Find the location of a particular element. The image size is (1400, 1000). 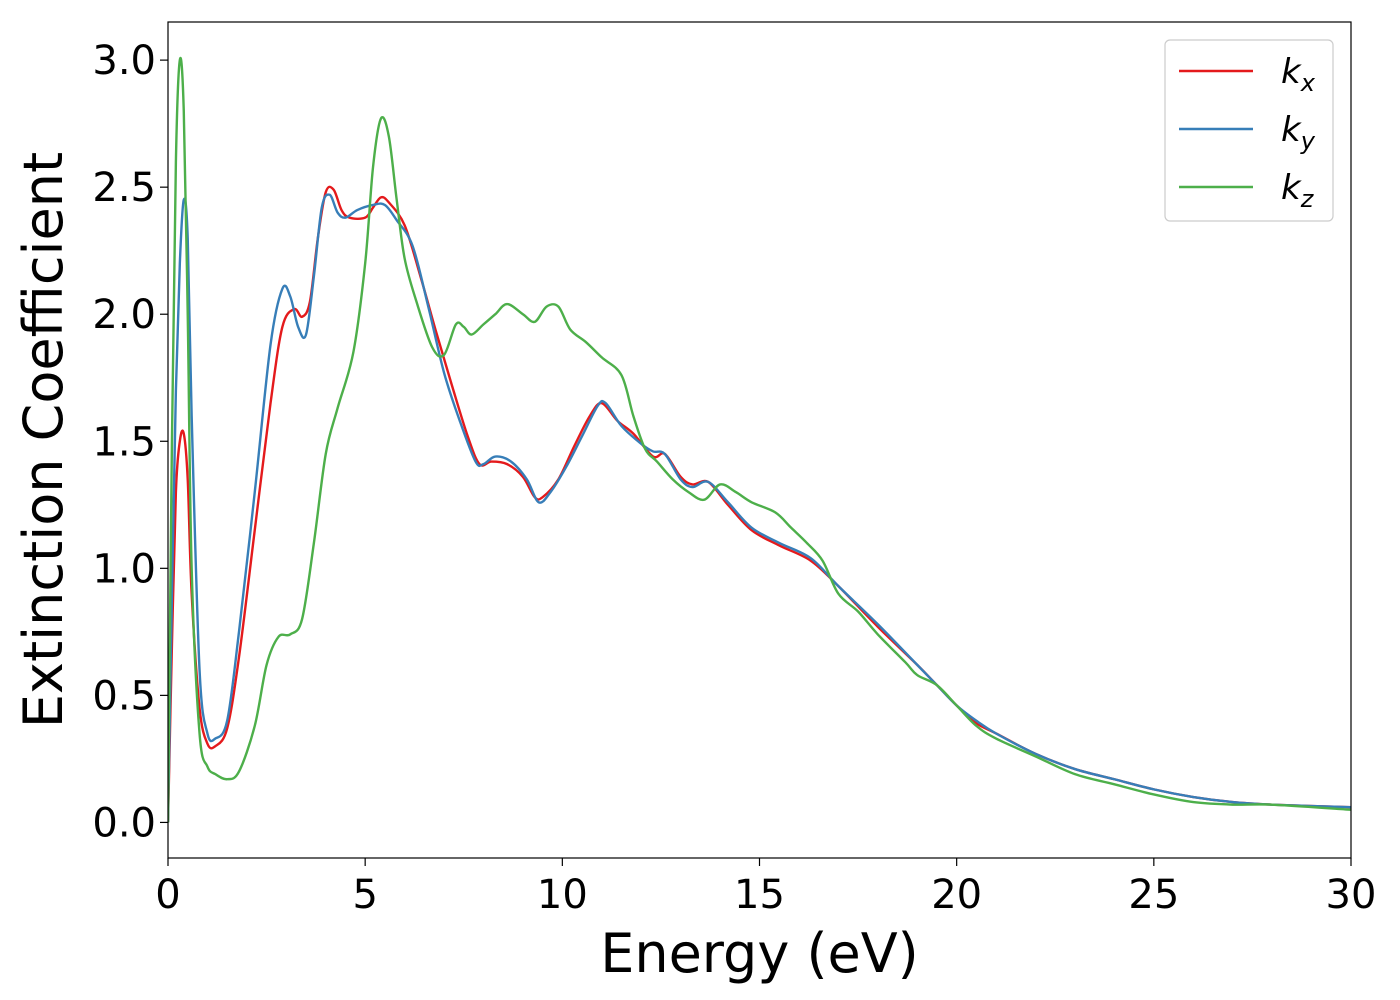

y-tick-label: 0.5 is located at coordinates (124, 696).